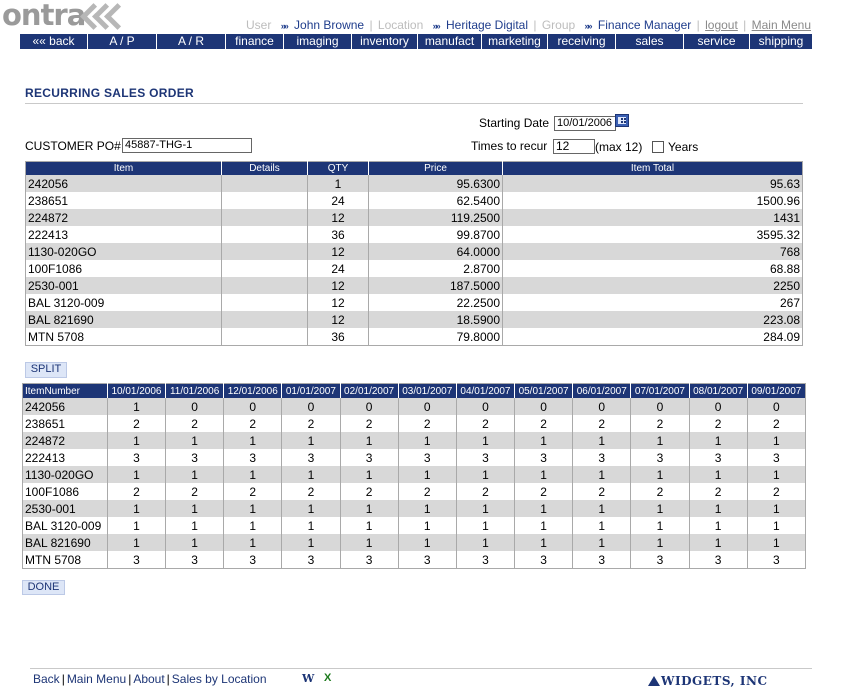 The width and height of the screenshot is (845, 692). What do you see at coordinates (338, 168) in the screenshot?
I see `col-header-qty: QTY` at bounding box center [338, 168].